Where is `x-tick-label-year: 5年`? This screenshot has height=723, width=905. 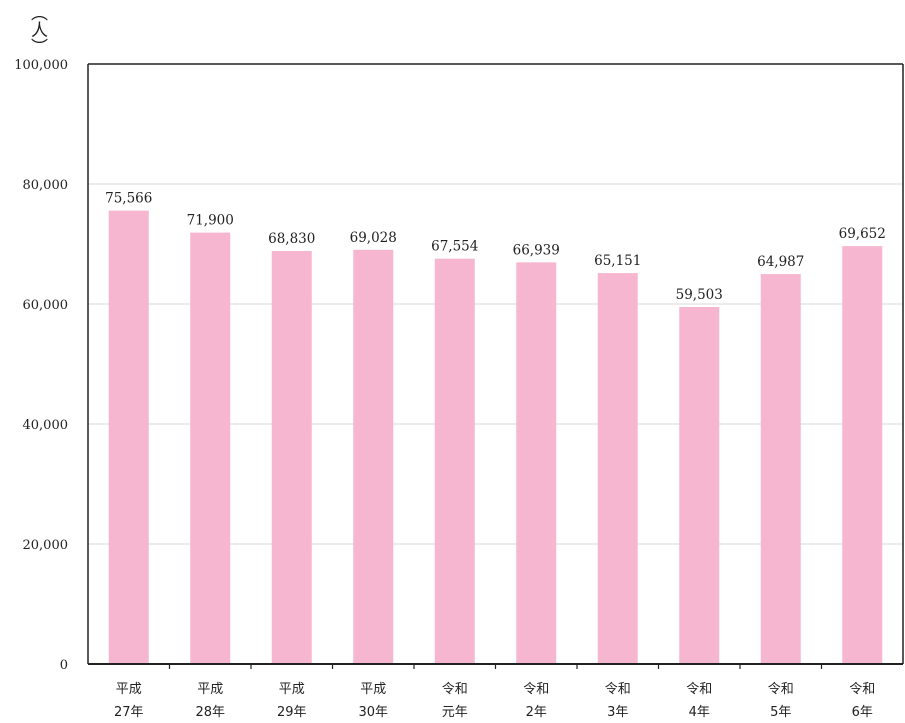 x-tick-label-year: 5年 is located at coordinates (780, 712).